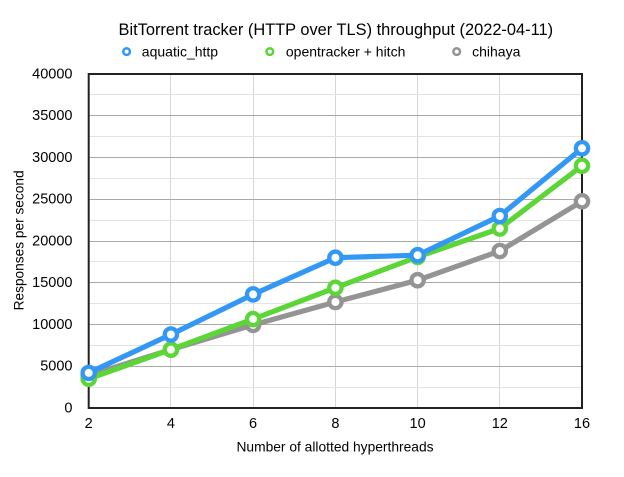 This screenshot has height=477, width=624. I want to click on svg-text: 6, so click(253, 424).